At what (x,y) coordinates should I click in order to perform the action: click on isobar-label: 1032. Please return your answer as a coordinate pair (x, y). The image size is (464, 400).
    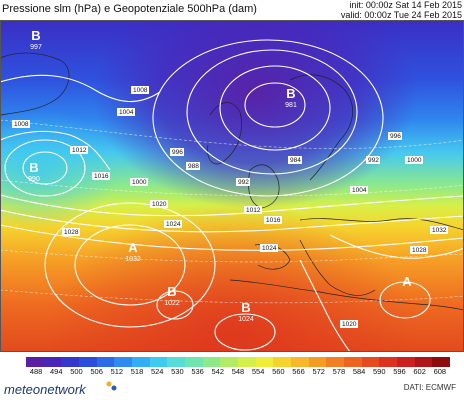
    Looking at the image, I should click on (439, 230).